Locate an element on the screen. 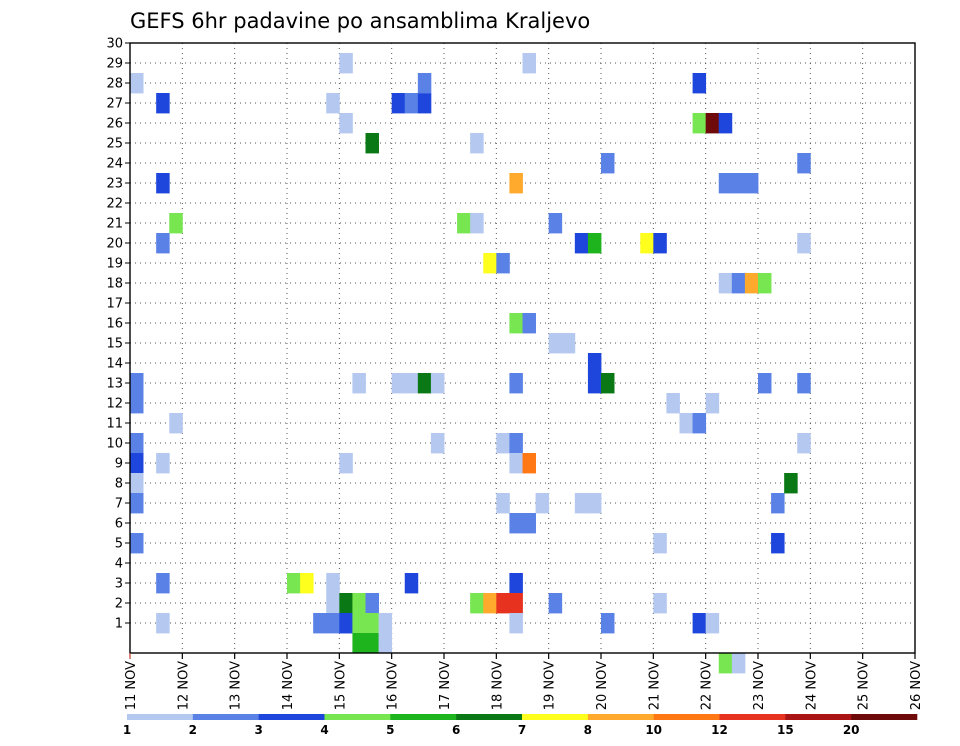  y-tick-label: 17 is located at coordinates (114, 304).